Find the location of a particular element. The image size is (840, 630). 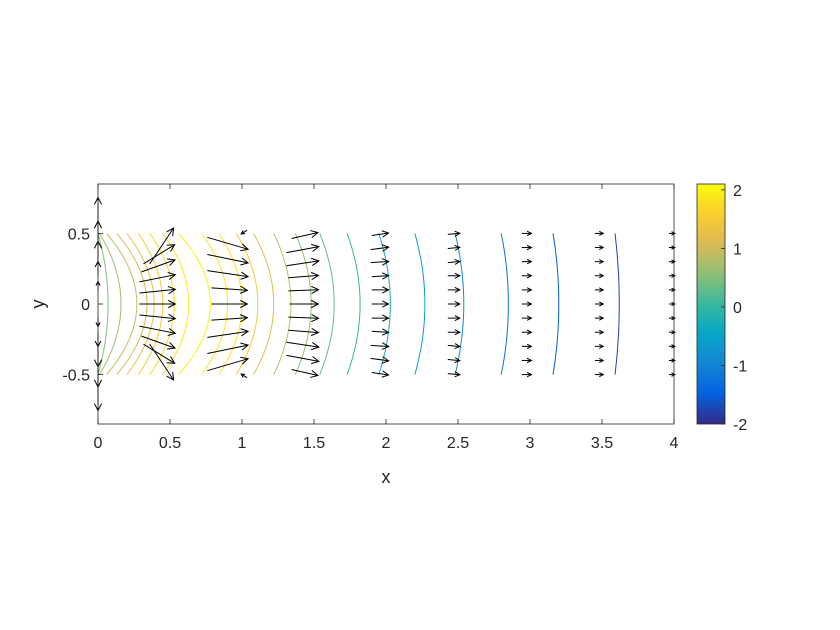

x-axis-label: x is located at coordinates (386, 477).